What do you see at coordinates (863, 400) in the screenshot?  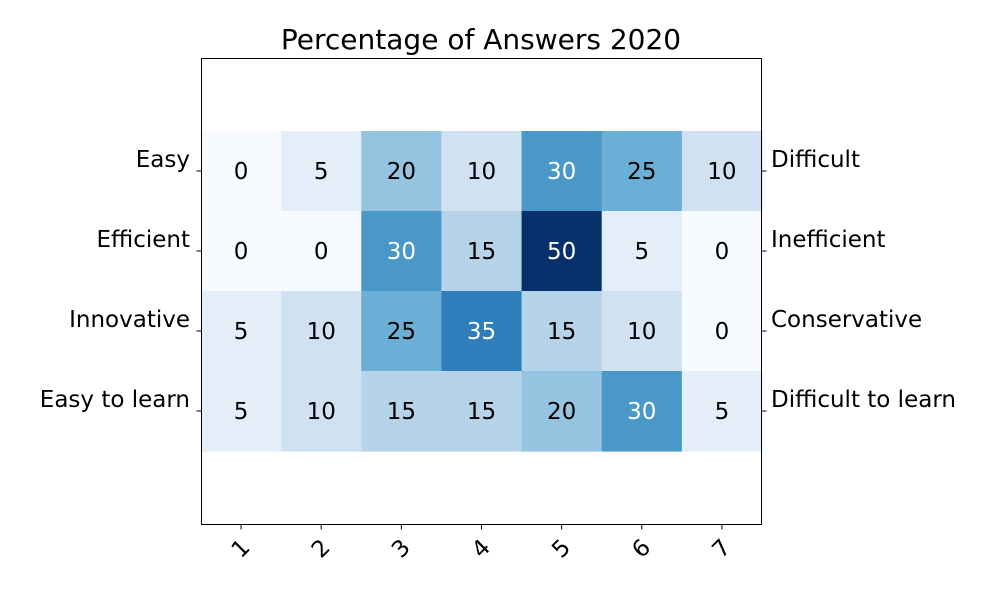 I see `row-label-right: Difficult to learn` at bounding box center [863, 400].